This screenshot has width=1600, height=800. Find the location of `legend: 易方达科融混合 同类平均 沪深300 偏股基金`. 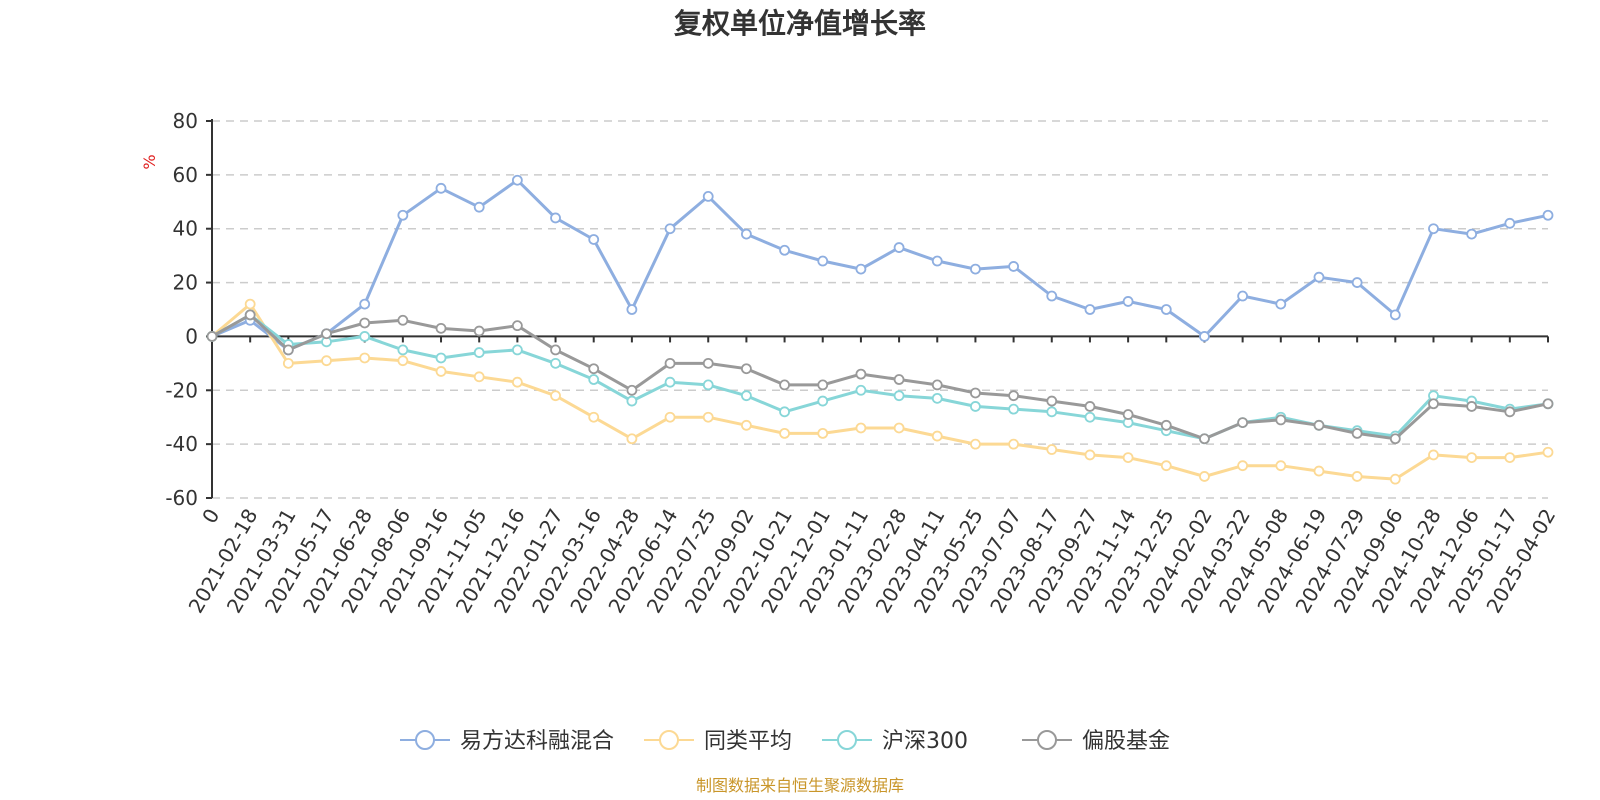

legend: 易方达科融混合 同类平均 沪深300 偏股基金 is located at coordinates (785, 741).